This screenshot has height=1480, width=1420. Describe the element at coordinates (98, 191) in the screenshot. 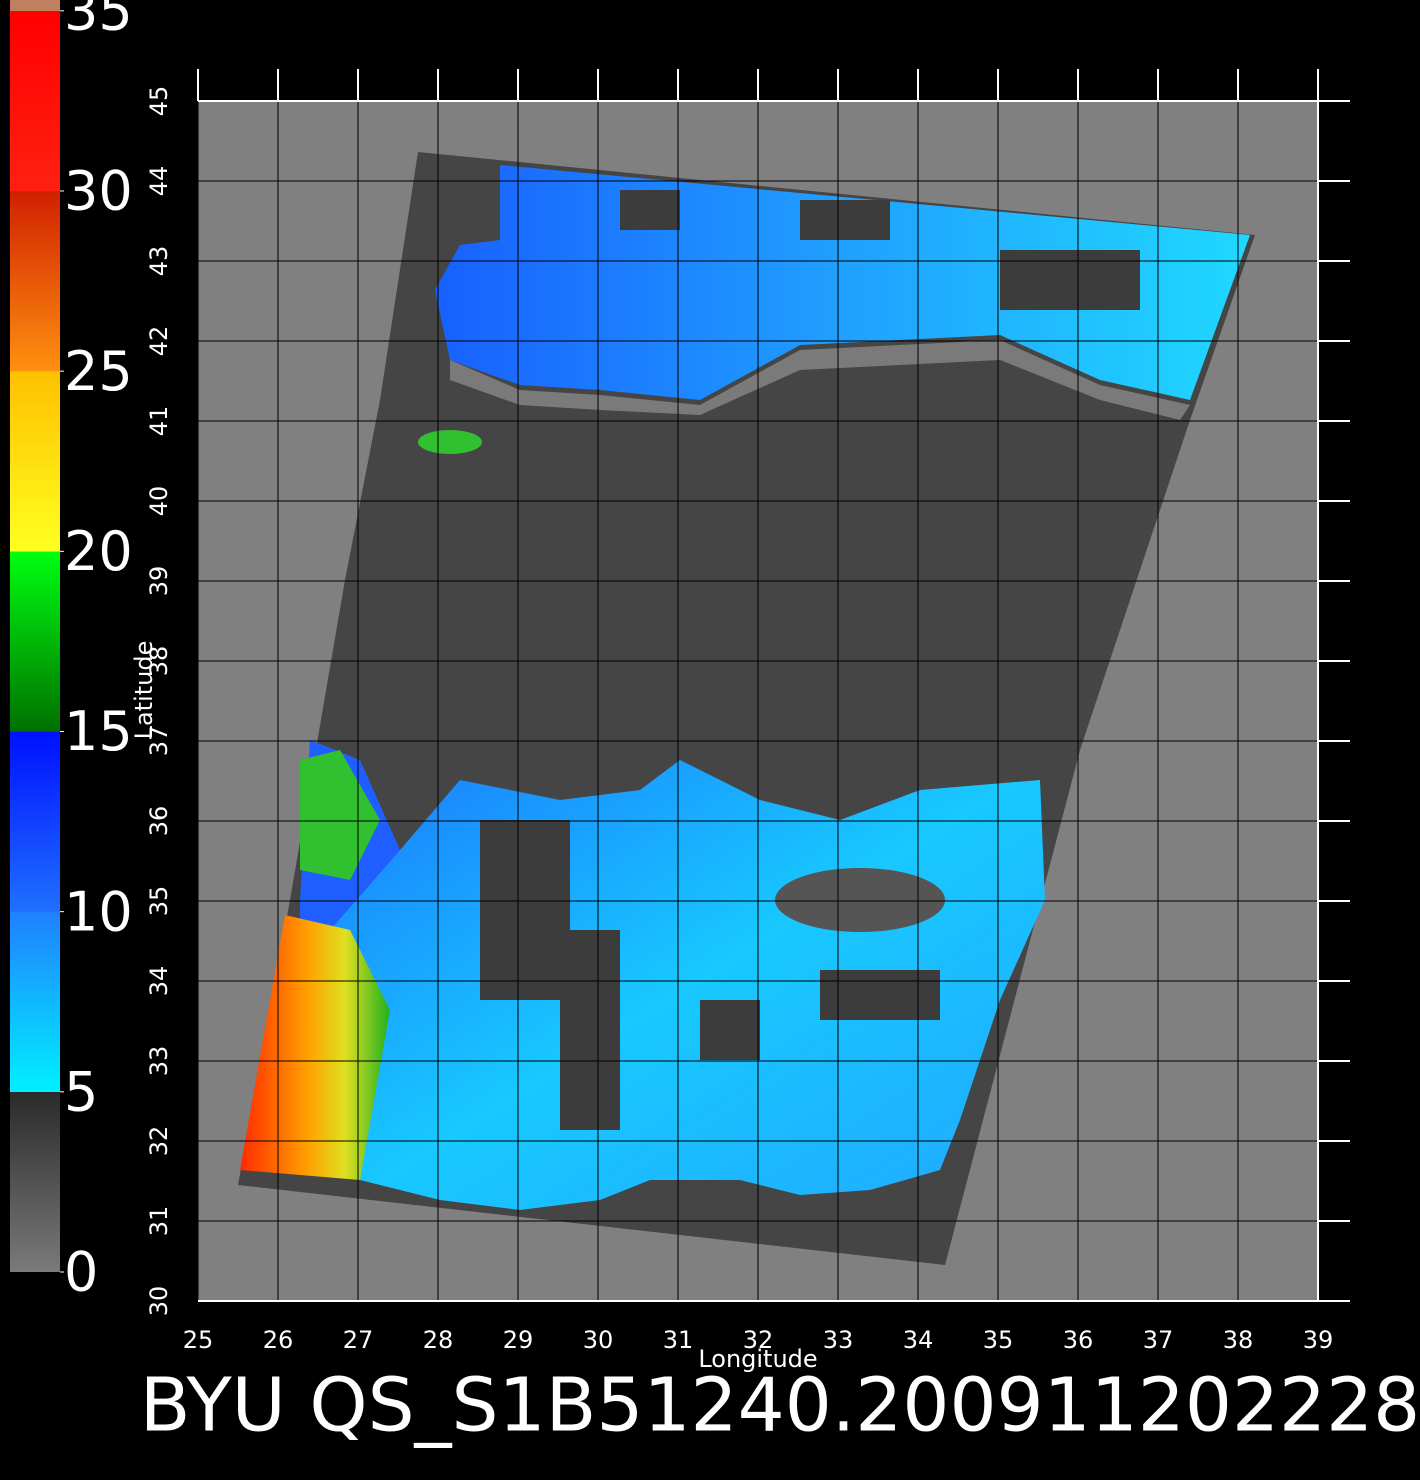

I see `colorbar-tick-label: 30` at that location.